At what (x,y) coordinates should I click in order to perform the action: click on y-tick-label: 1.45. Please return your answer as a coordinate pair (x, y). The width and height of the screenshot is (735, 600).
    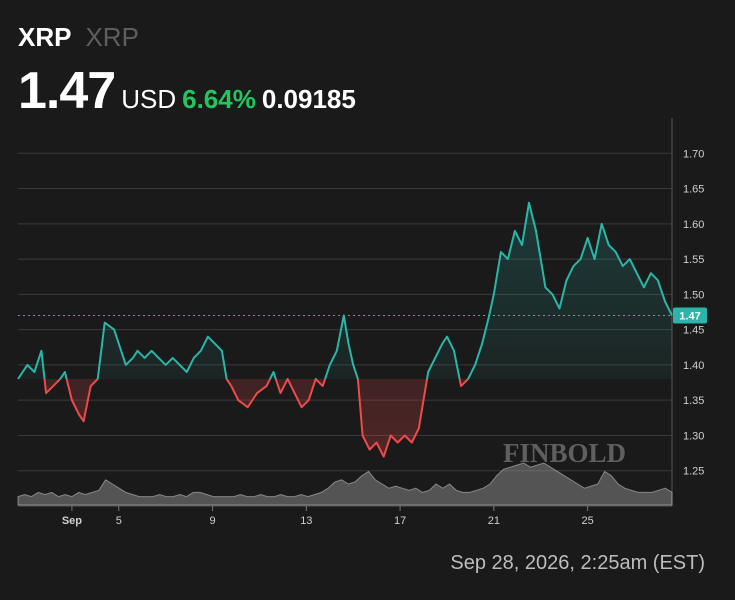
    Looking at the image, I should click on (693, 331).